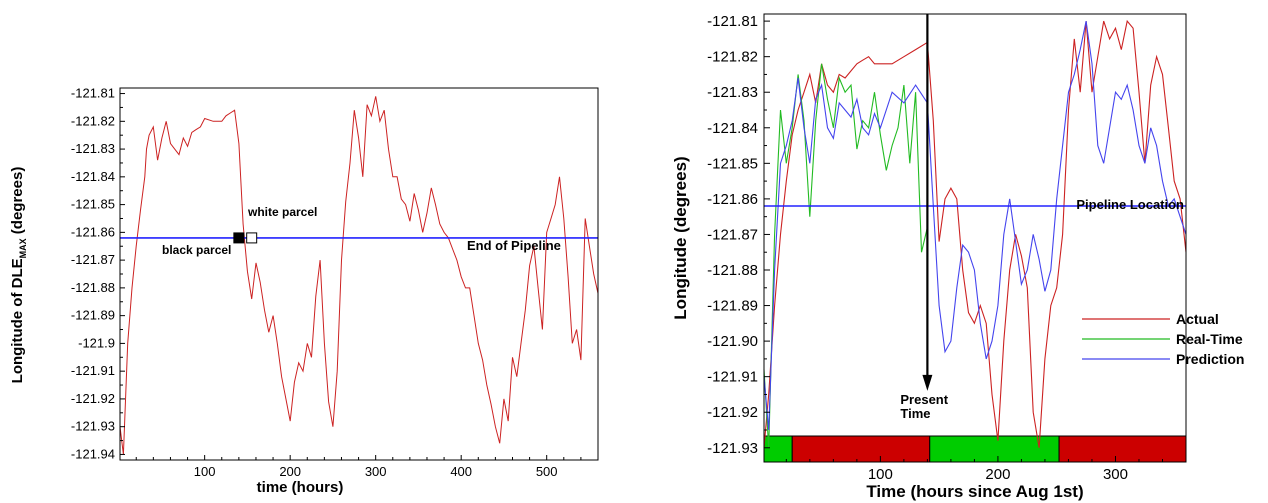  Describe the element at coordinates (1163, 339) in the screenshot. I see `right-legend: Actual Real-Time Prediction` at that location.